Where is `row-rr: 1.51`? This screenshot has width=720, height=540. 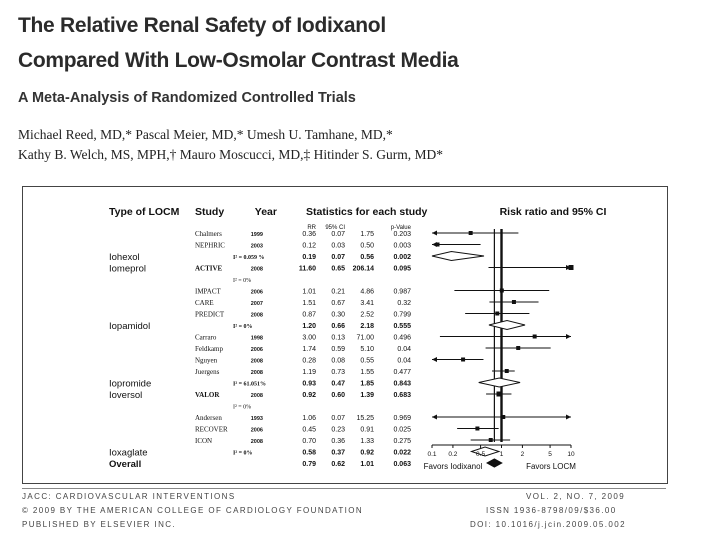 row-rr: 1.51 is located at coordinates (309, 303).